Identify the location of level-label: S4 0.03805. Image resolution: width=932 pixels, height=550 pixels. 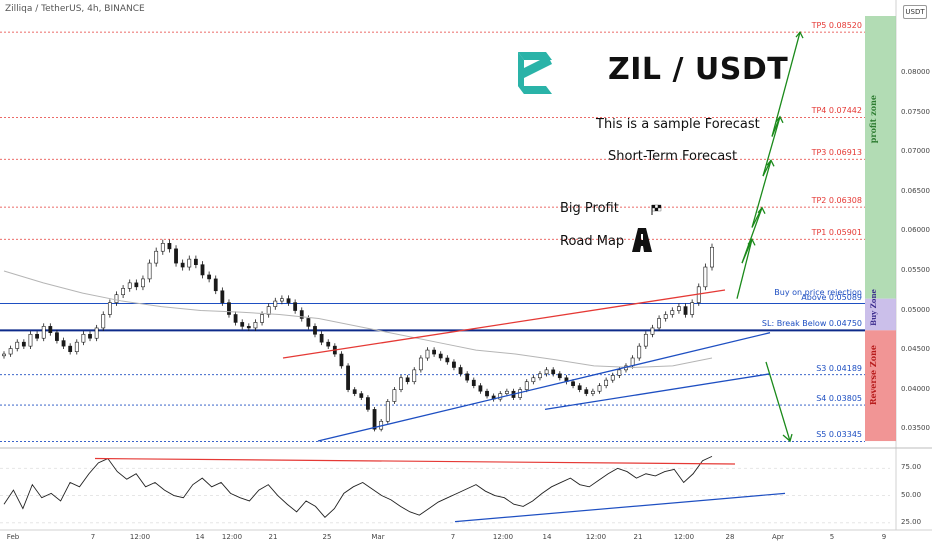
(839, 399).